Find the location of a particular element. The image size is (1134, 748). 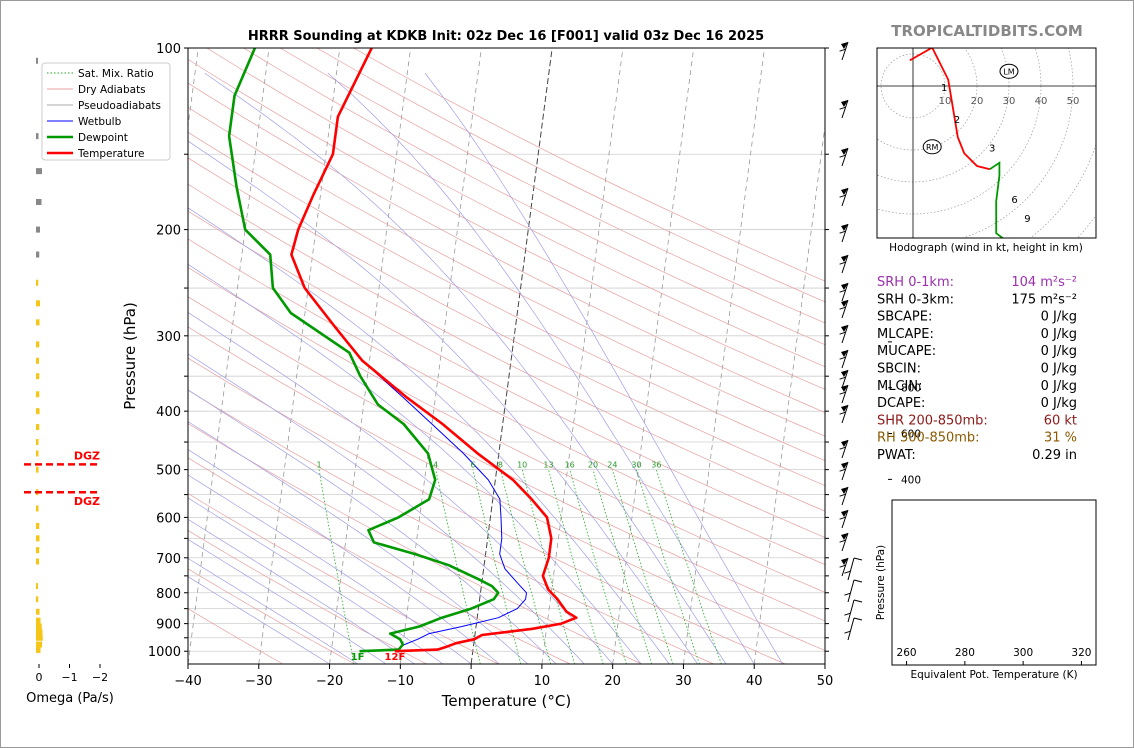

x-tick-label: −10 is located at coordinates (400, 681).